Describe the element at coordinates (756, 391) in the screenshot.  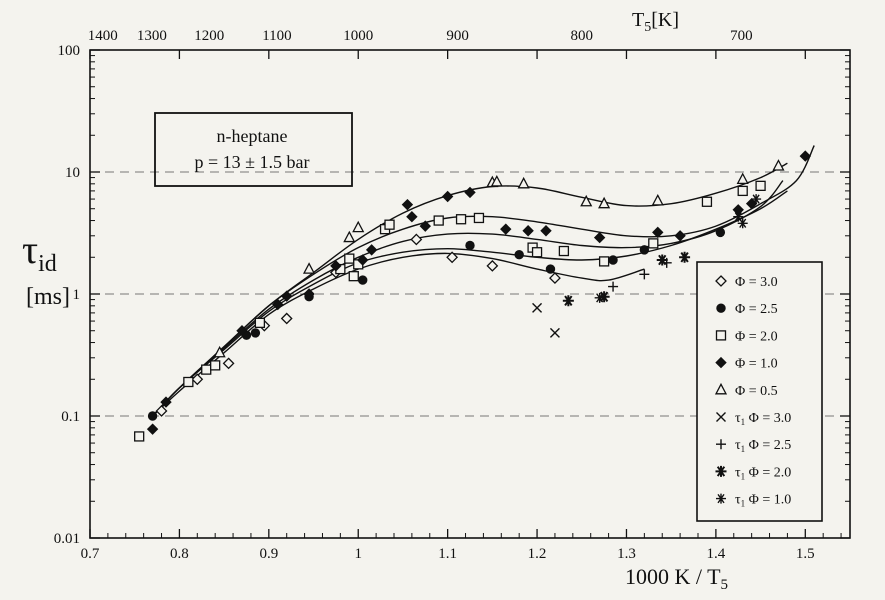
I see `legend-label: Φ = 0.5` at that location.